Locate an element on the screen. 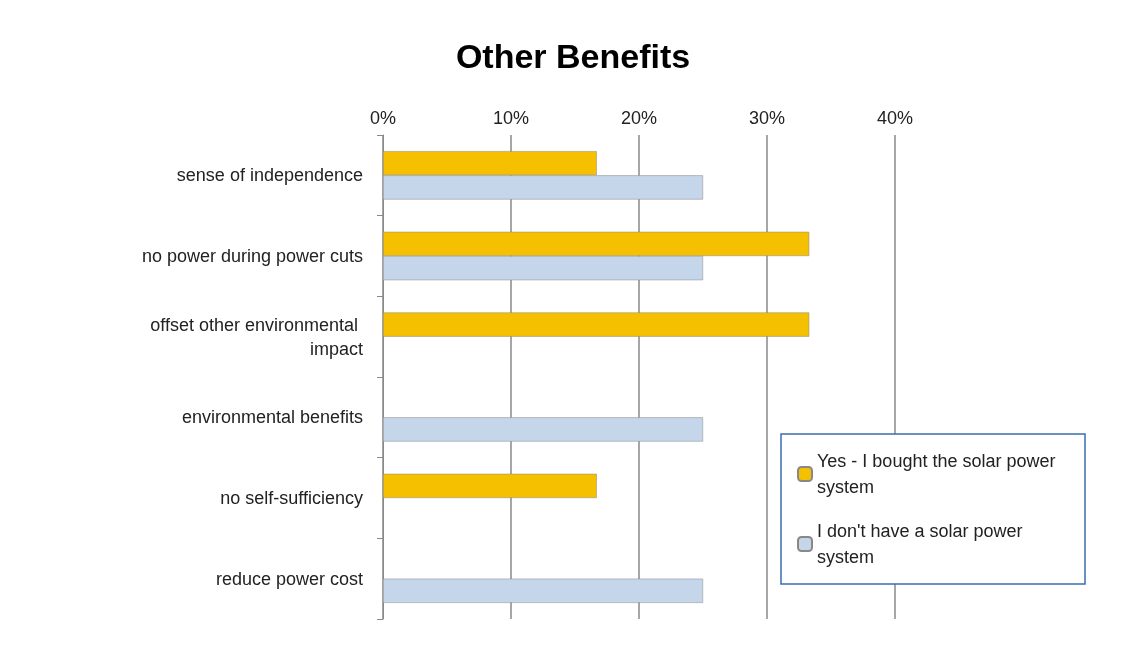 Image resolution: width=1130 pixels, height=659 pixels. legend-label: I don't have a solar power system is located at coordinates (922, 544).